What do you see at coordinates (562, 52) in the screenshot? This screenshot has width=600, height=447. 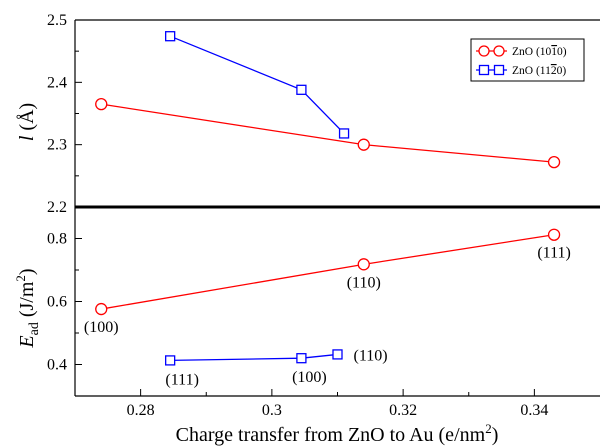 I see `legend-label-zno-1010-tail: 0)` at bounding box center [562, 52].